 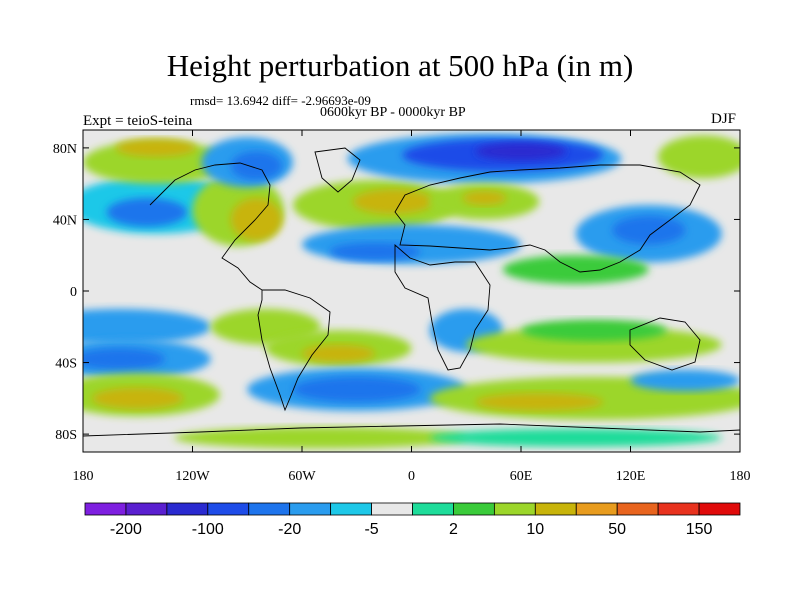 I want to click on coast-greenland, so click(x=337, y=170).